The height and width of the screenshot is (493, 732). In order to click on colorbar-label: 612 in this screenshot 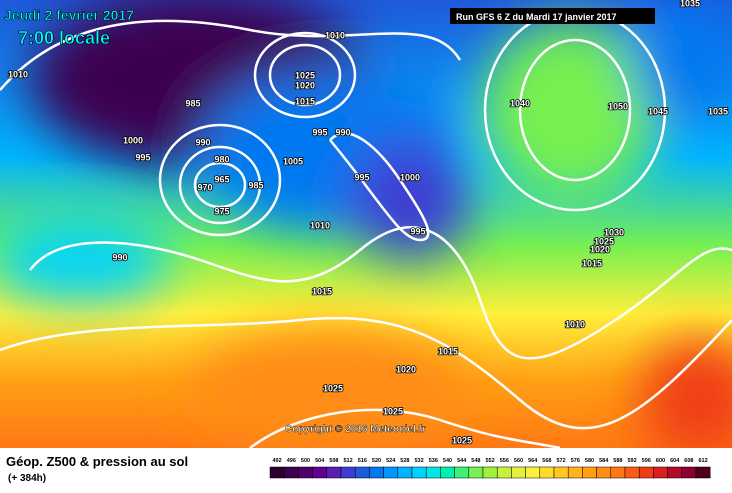, I will do `click(703, 461)`.